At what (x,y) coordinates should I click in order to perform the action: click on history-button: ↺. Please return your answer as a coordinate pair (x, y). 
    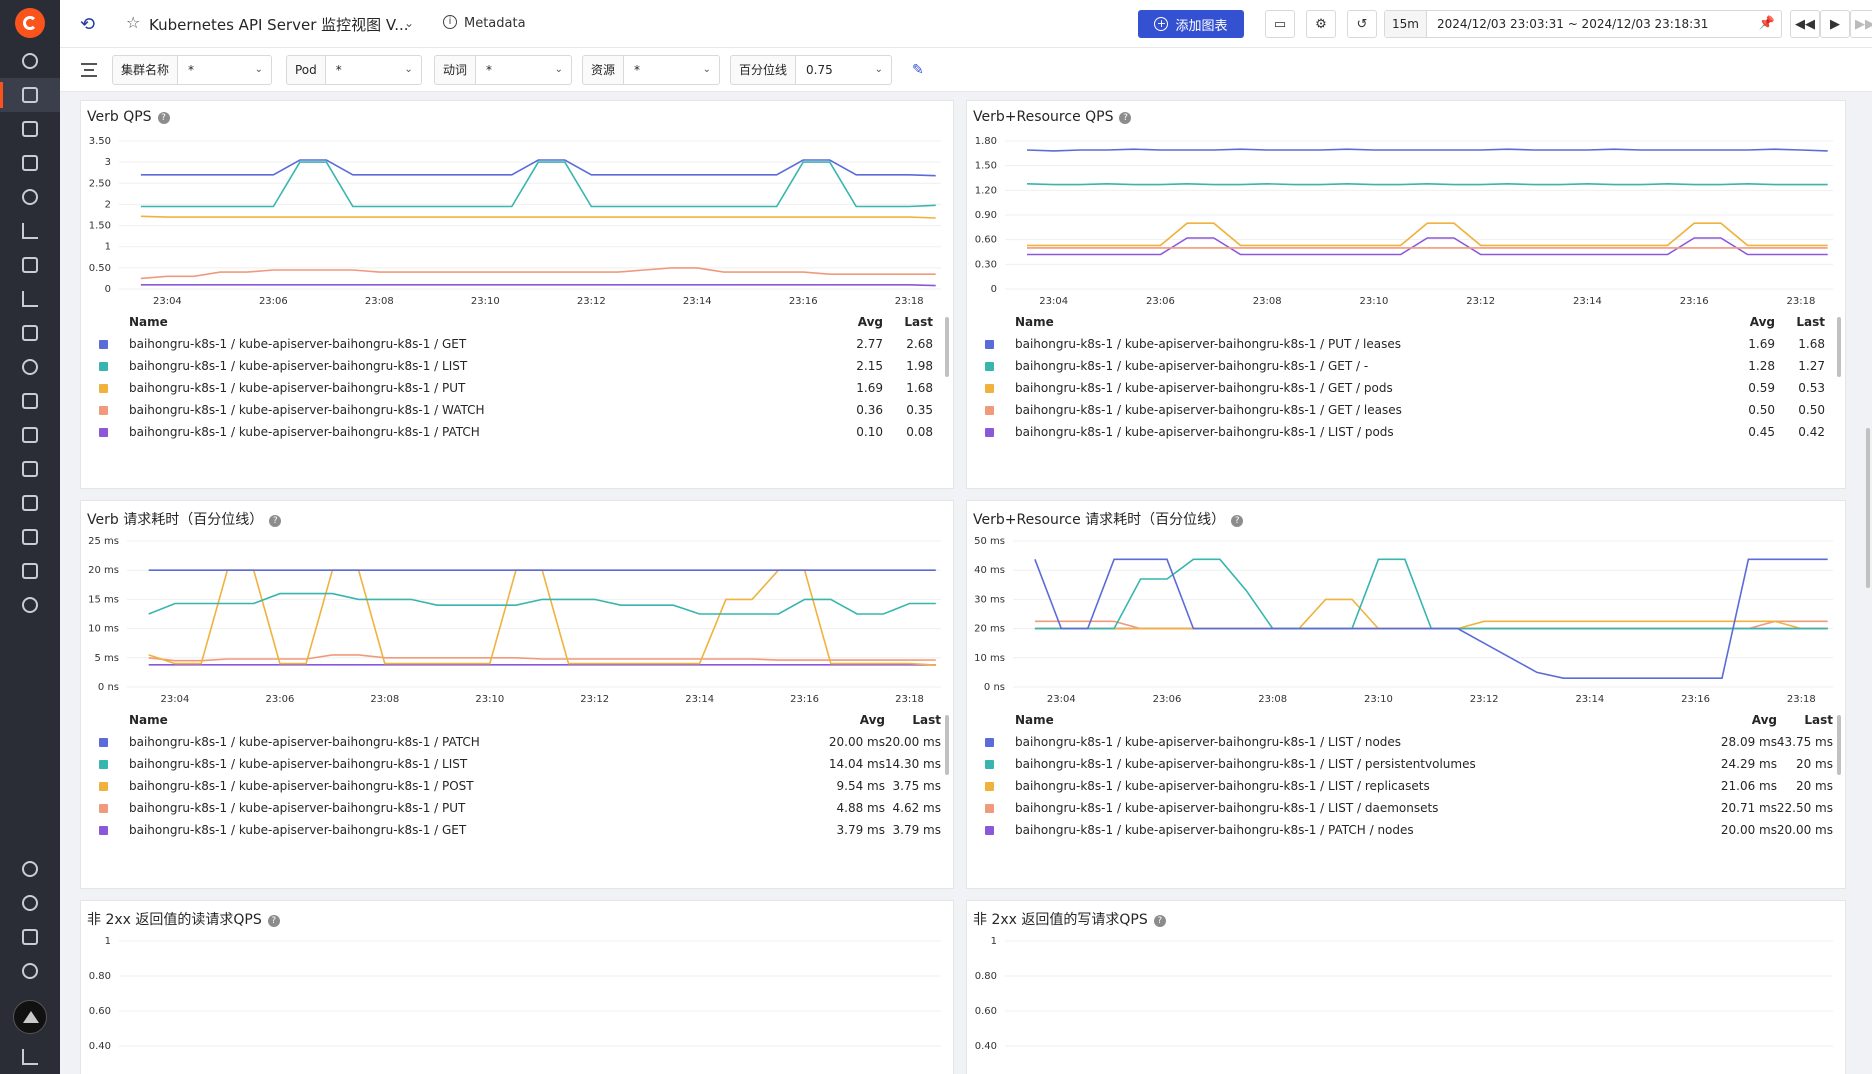
    Looking at the image, I should click on (1362, 24).